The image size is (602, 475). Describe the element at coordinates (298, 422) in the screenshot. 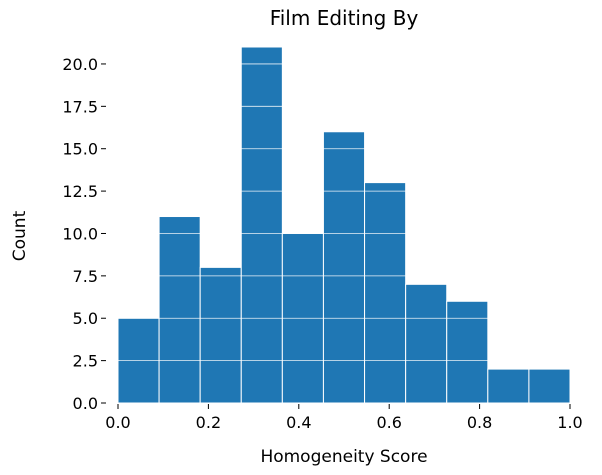

I see `x-tick-label: 0.4` at that location.